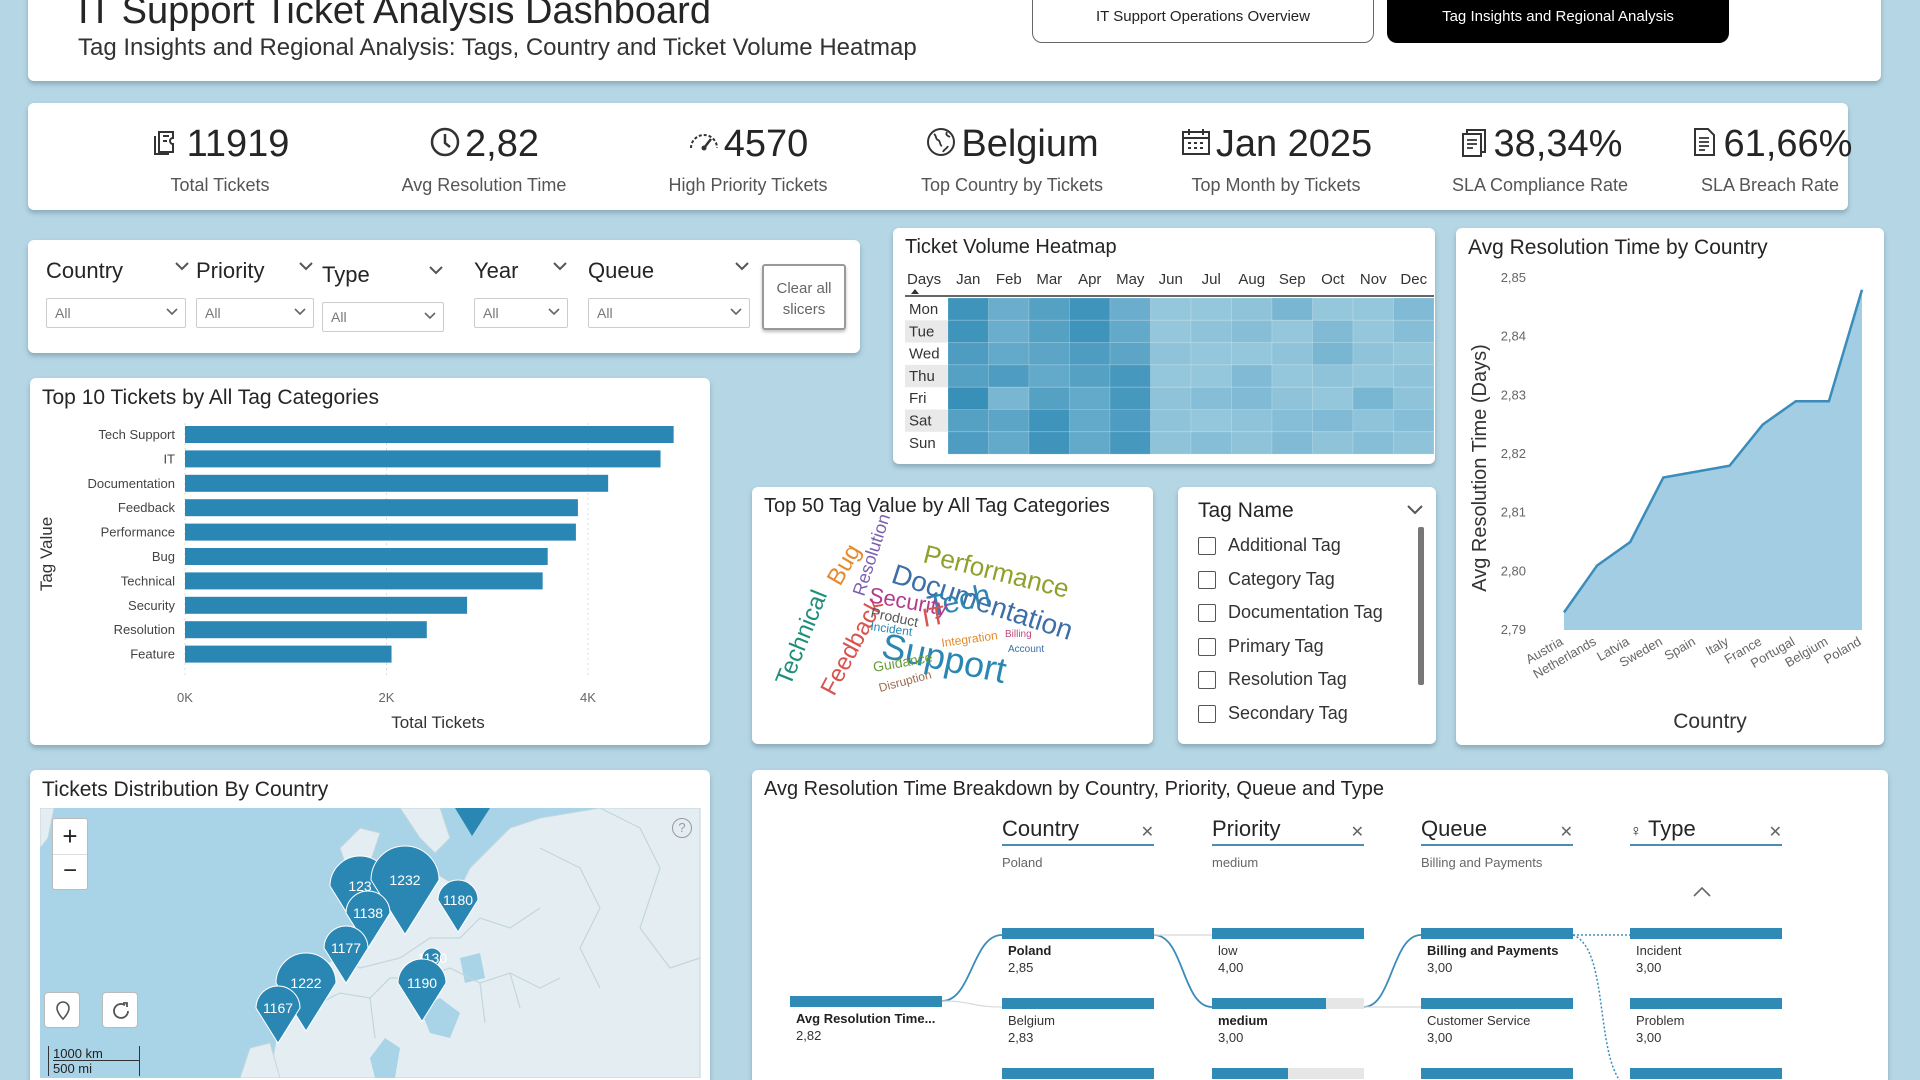 The width and height of the screenshot is (1920, 1080). I want to click on clear-slicers-button: Clear all slicers, so click(804, 297).